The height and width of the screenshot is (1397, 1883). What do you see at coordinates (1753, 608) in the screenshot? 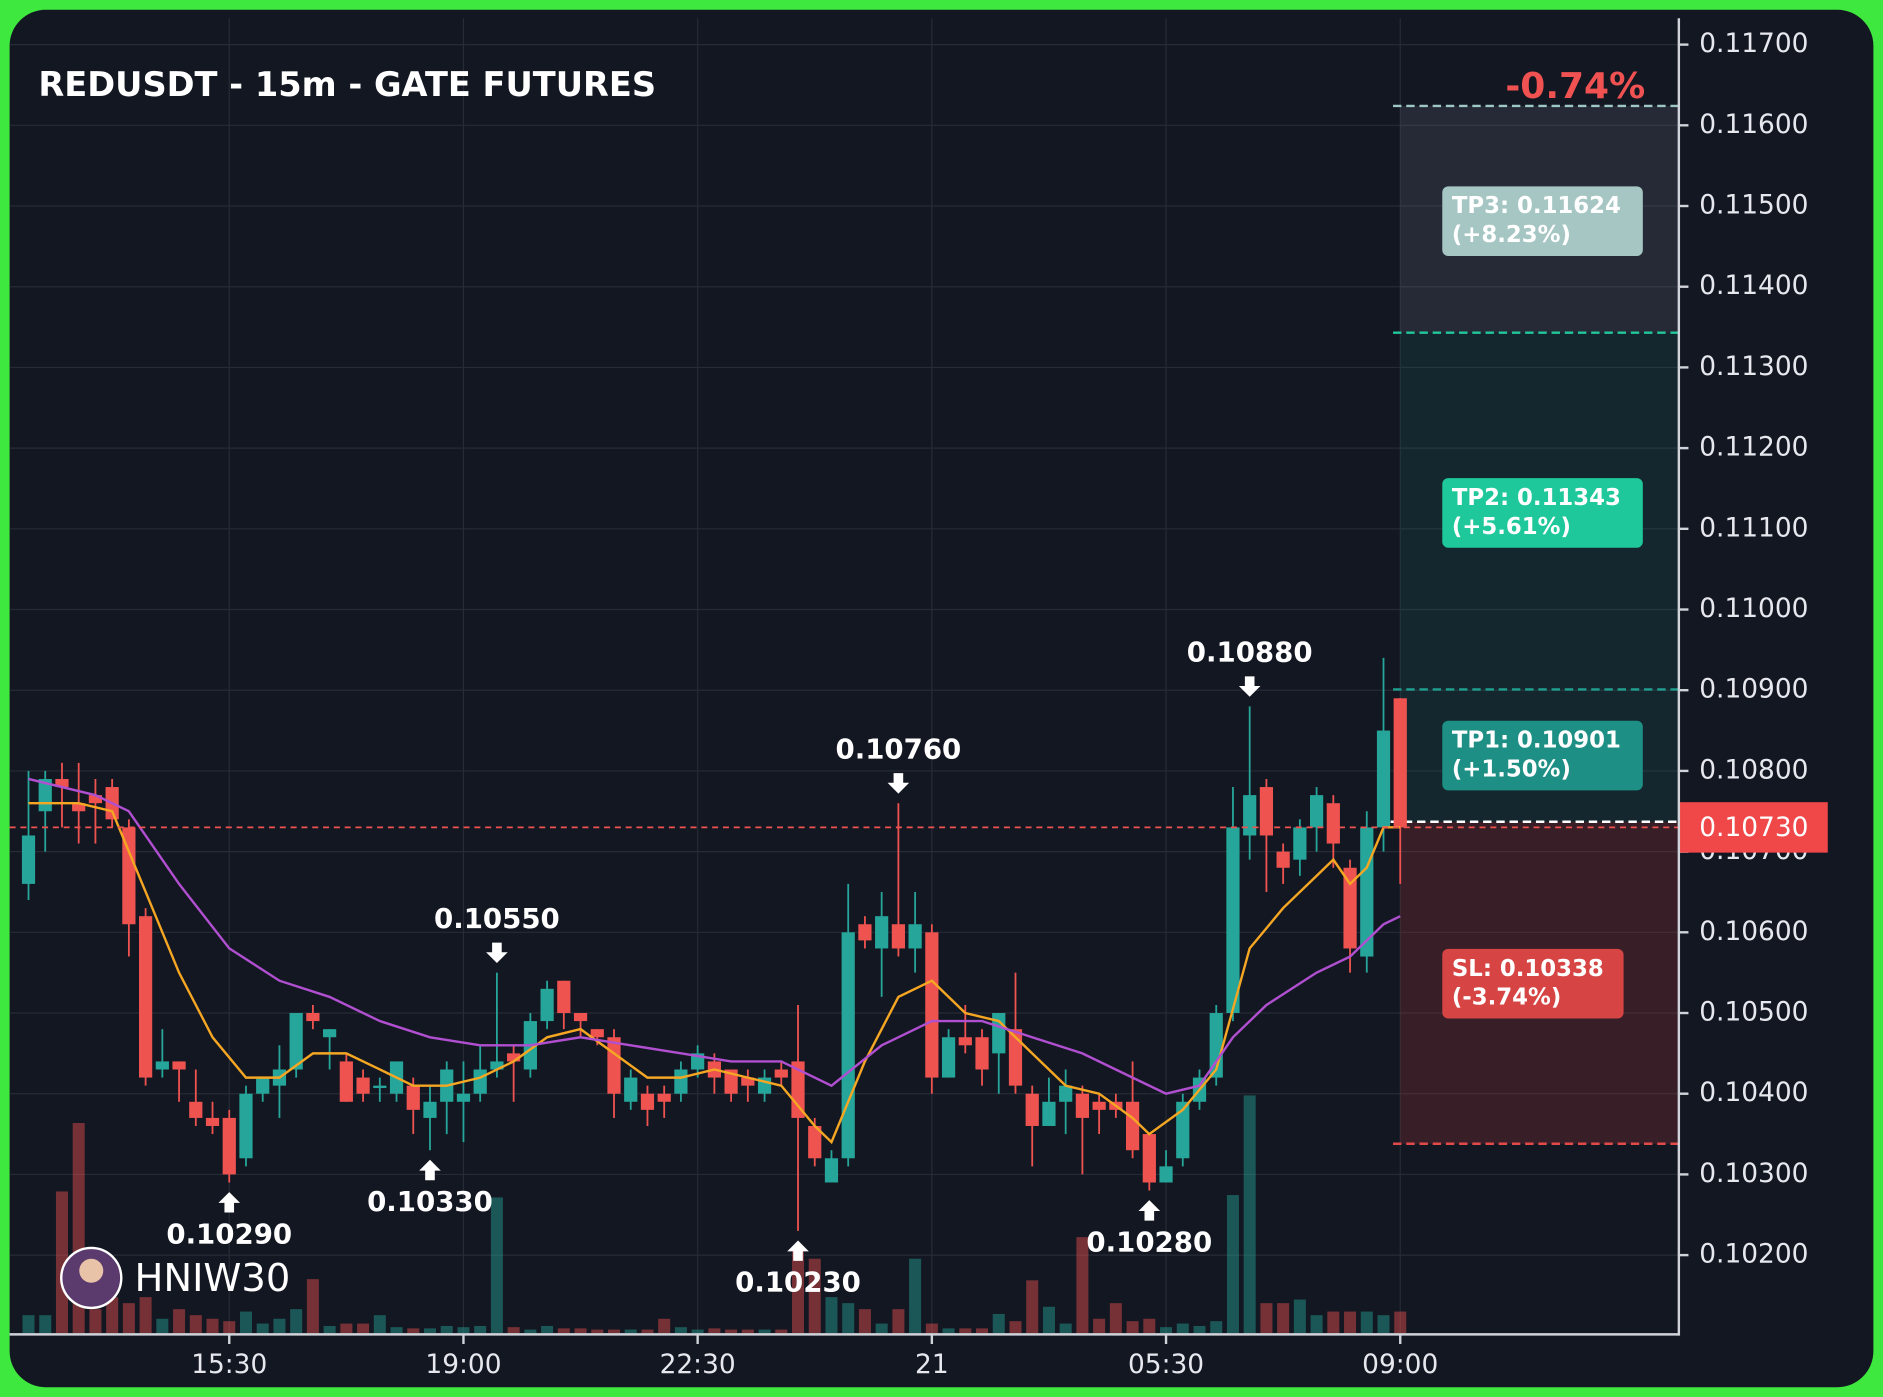
I see `y-tick-label: 0.11000` at bounding box center [1753, 608].